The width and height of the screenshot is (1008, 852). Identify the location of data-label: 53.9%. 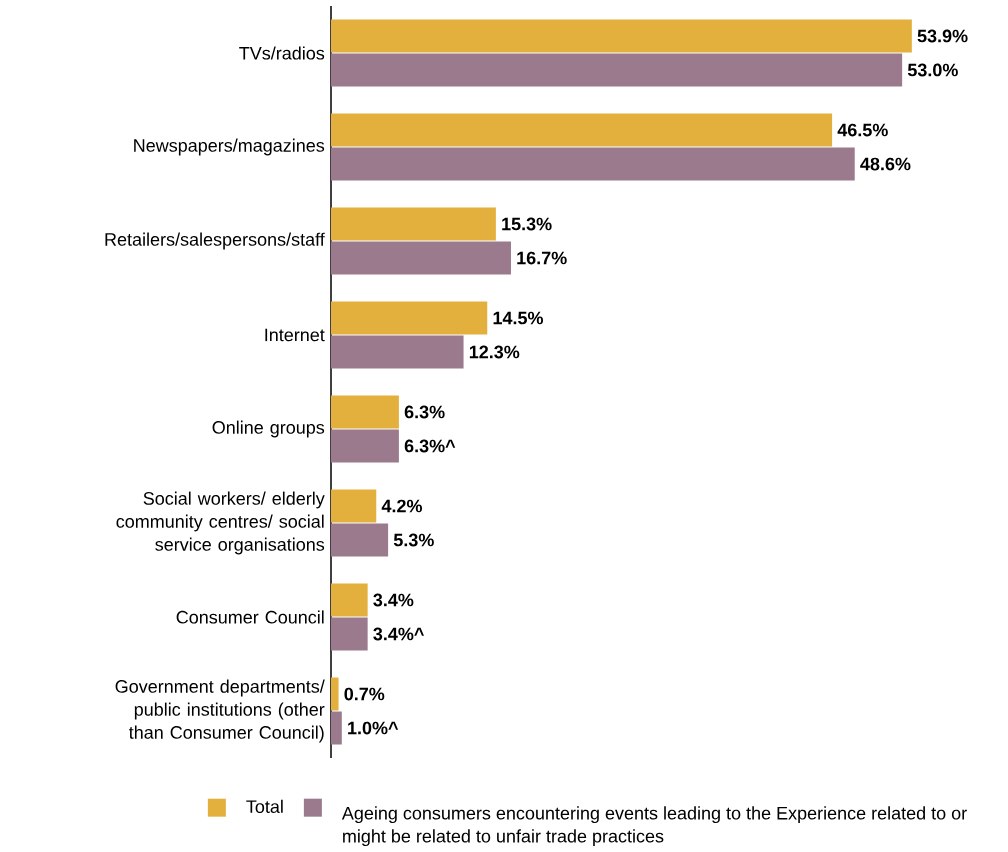
(942, 36).